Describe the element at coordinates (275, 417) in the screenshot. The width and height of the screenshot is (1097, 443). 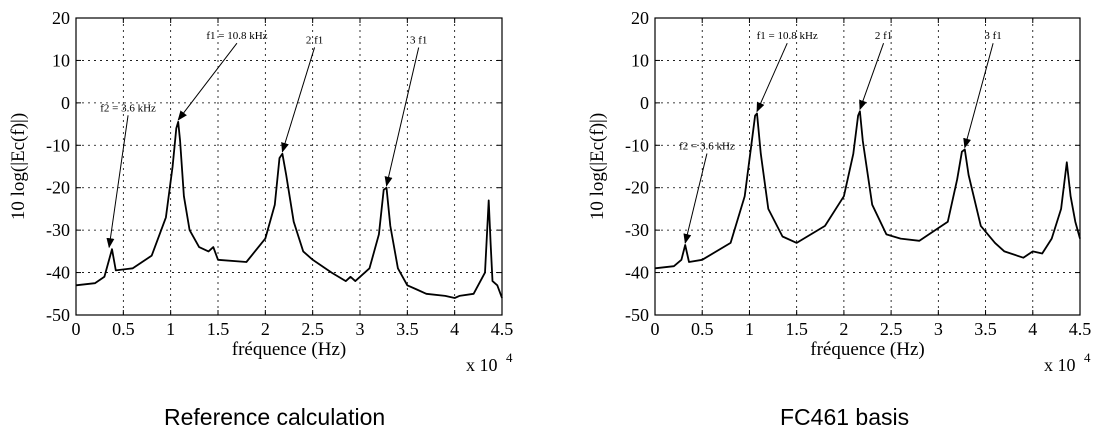
I see `caption-reference-calculation: Reference calculation` at that location.